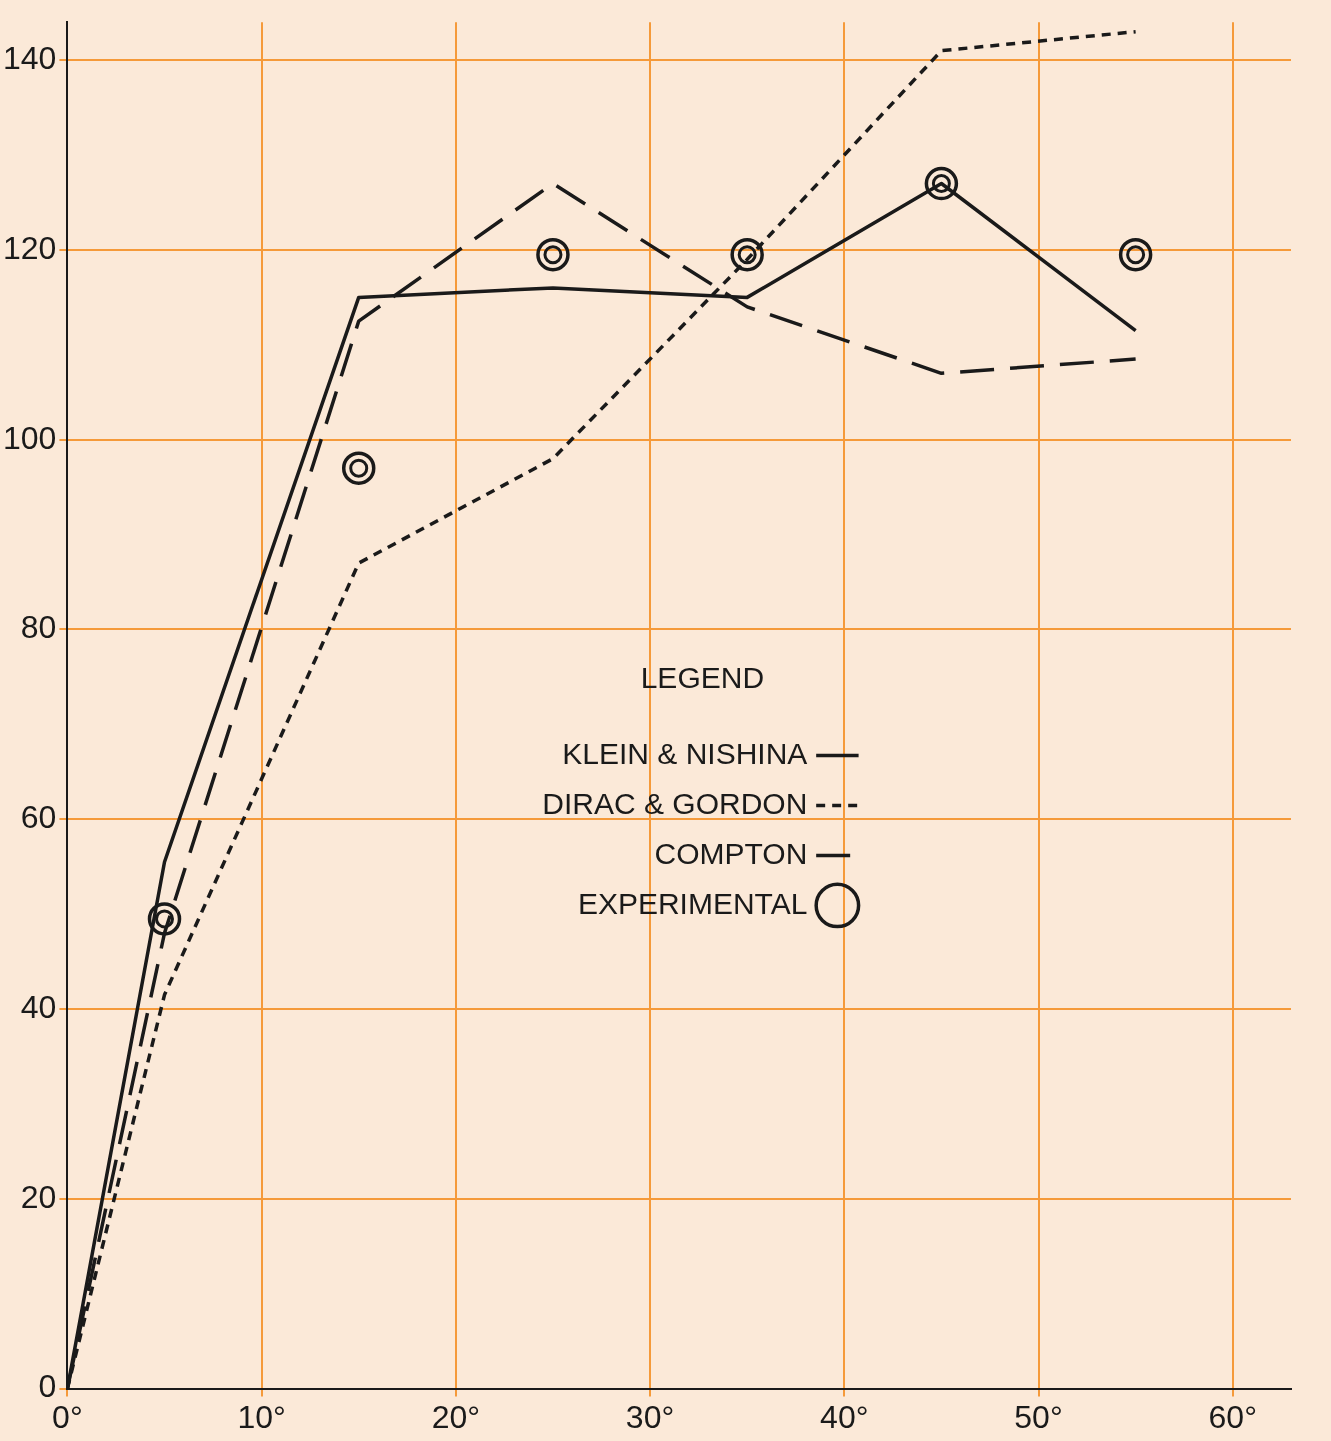  What do you see at coordinates (1038, 1416) in the screenshot?
I see `x-tick-label: 50°` at bounding box center [1038, 1416].